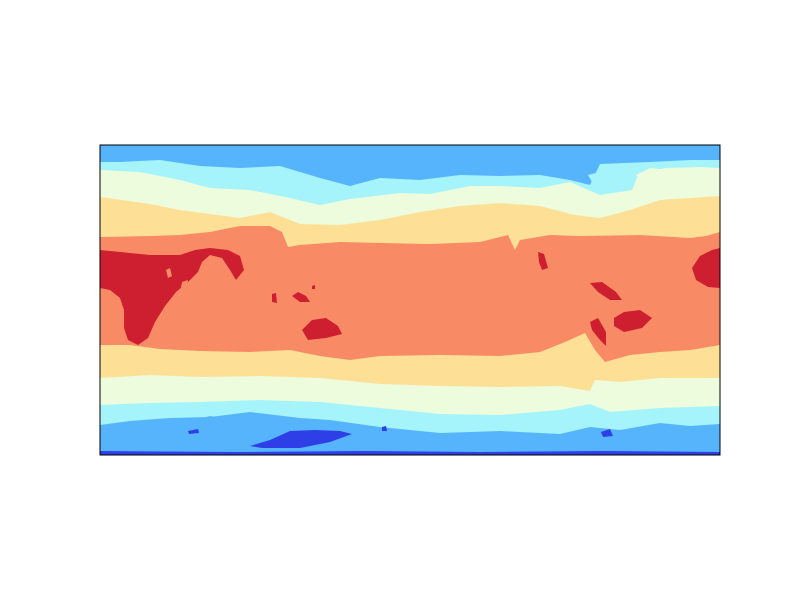 The width and height of the screenshot is (800, 600). What do you see at coordinates (301, 439) in the screenshot?
I see `cold-patch-main` at bounding box center [301, 439].